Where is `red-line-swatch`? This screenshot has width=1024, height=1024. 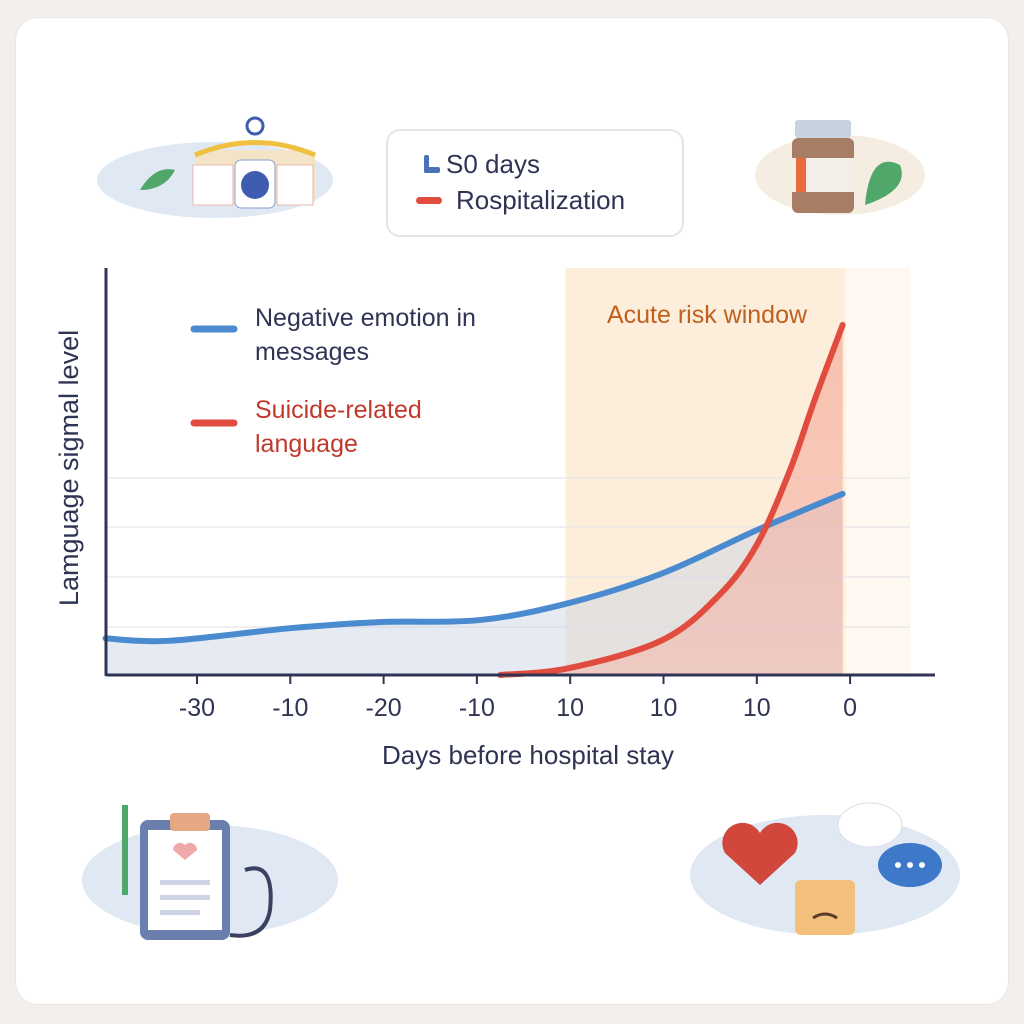 red-line-swatch is located at coordinates (429, 200).